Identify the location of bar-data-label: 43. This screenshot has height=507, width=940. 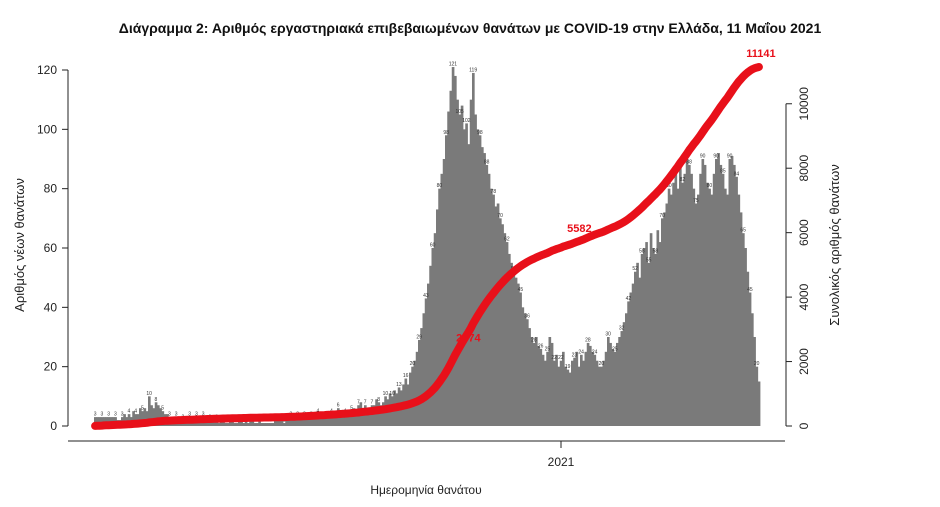
(426, 296).